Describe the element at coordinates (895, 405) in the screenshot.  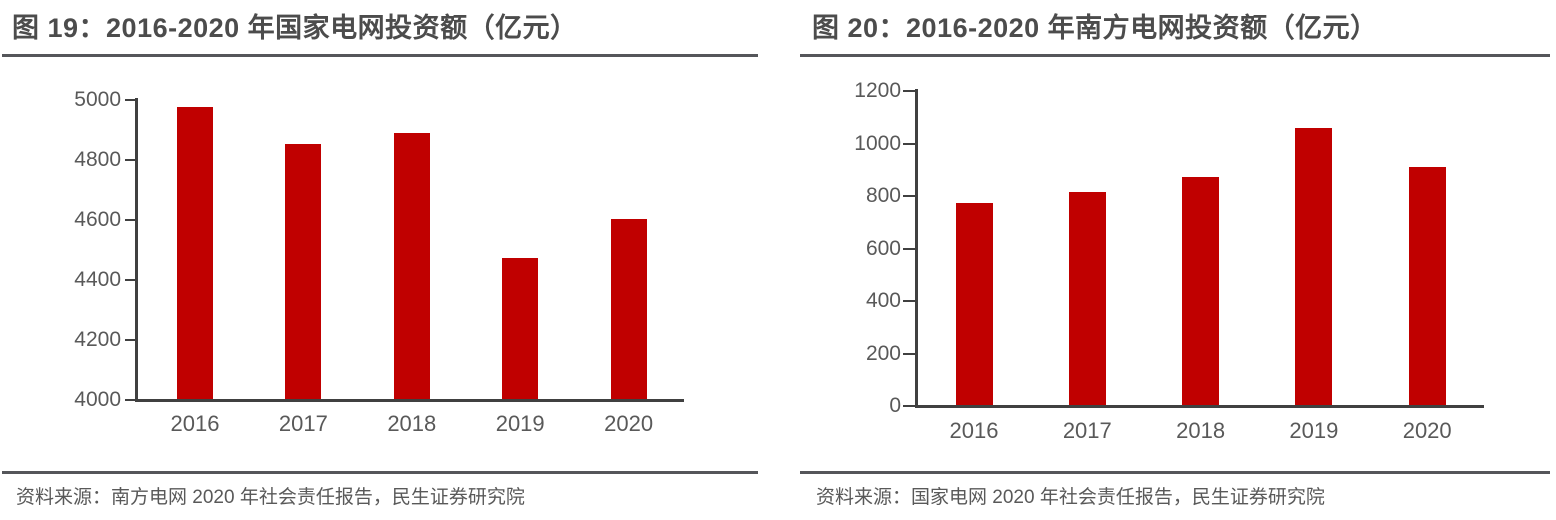
I see `y-axis-label: 0` at that location.